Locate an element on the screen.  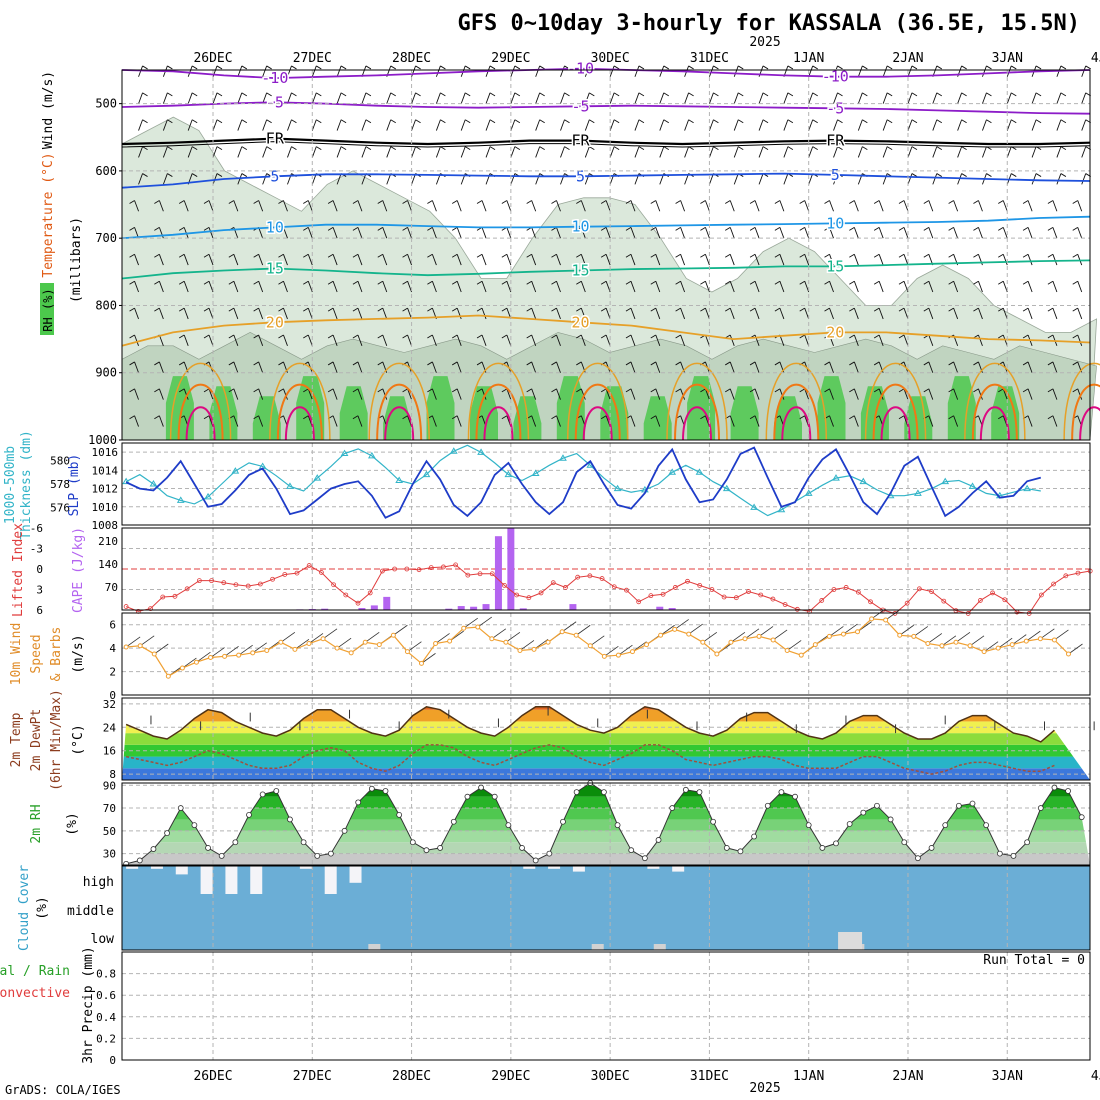
li-tick: 3 is located at coordinates (39, 590).